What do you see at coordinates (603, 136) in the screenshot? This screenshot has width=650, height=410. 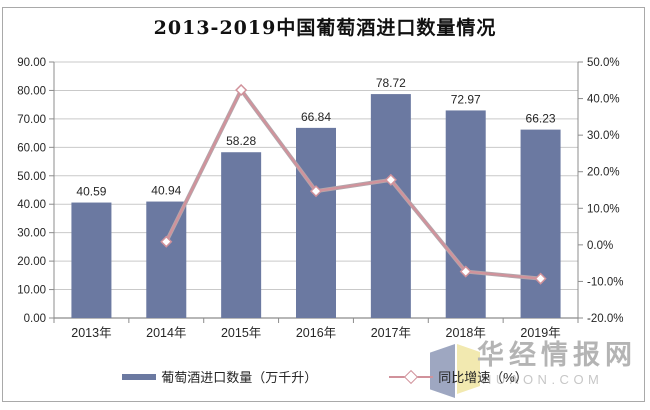 I see `right-axis-tick-label: 30.0%` at bounding box center [603, 136].